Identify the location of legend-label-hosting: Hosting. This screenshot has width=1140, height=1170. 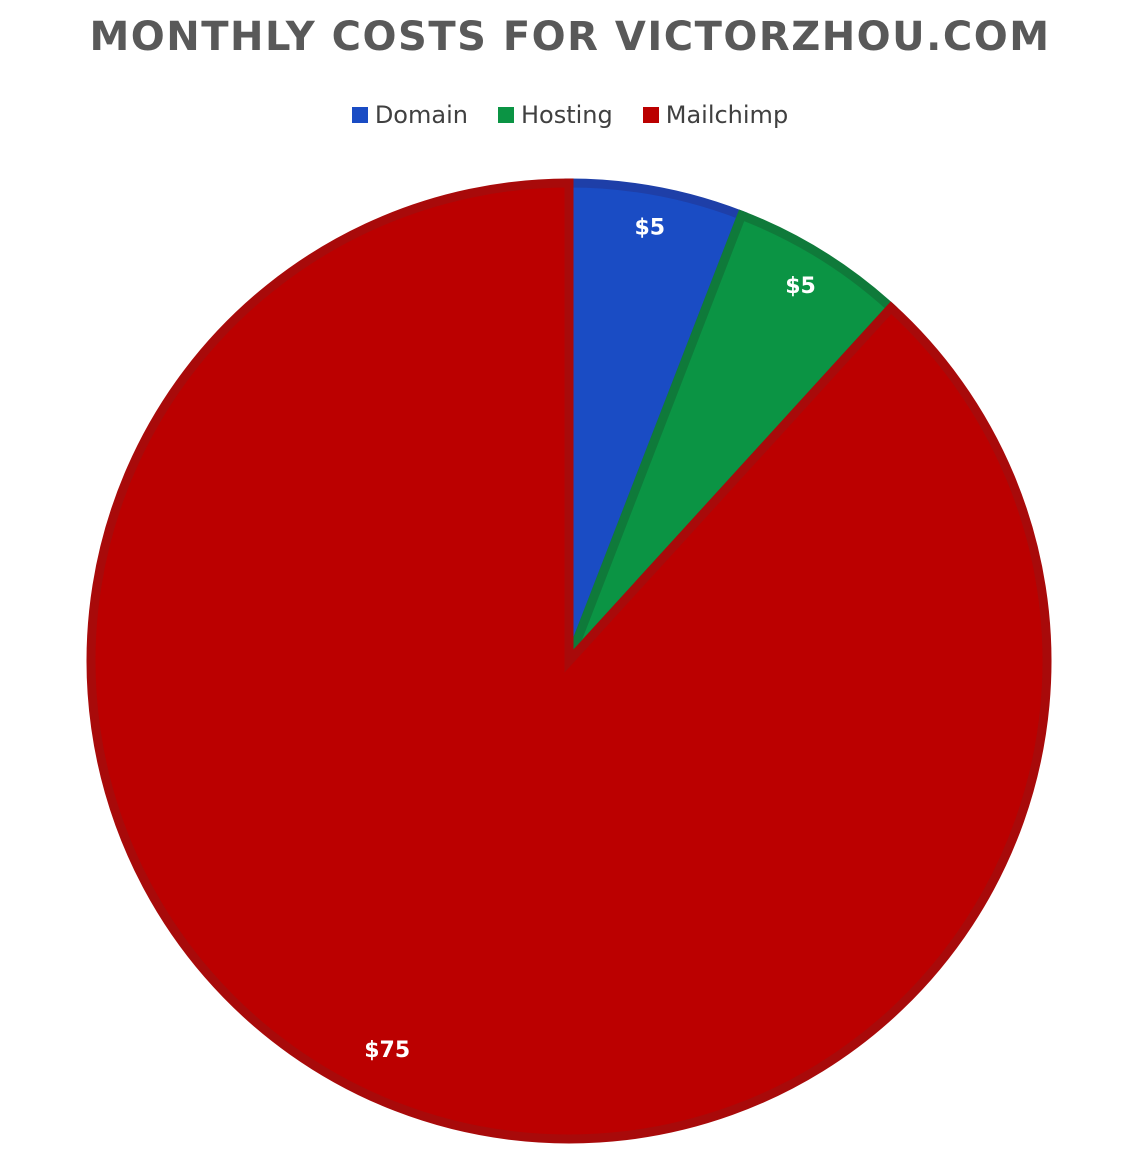
(566, 115).